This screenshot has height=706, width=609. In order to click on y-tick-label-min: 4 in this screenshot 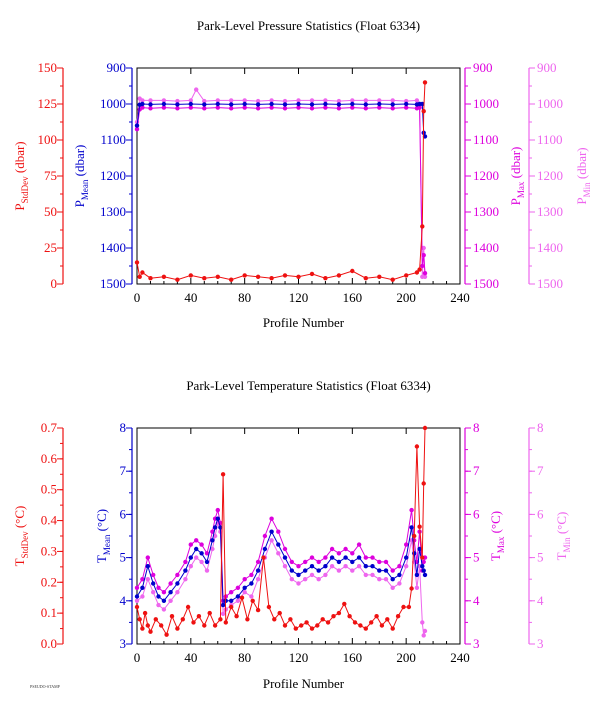, I will do `click(540, 600)`.